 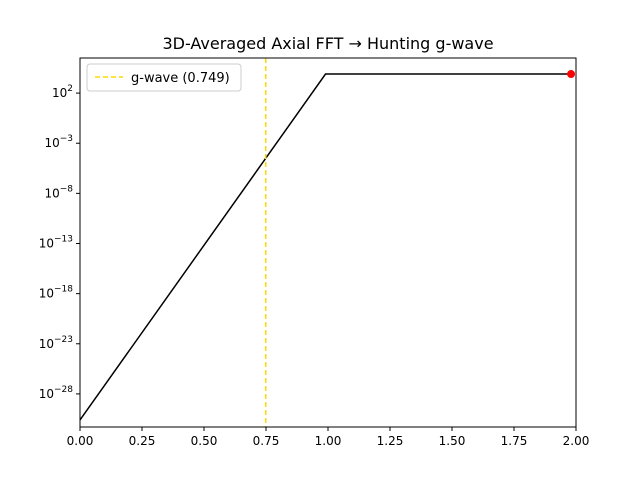 I want to click on x-tick-label: 1.50, so click(x=452, y=441).